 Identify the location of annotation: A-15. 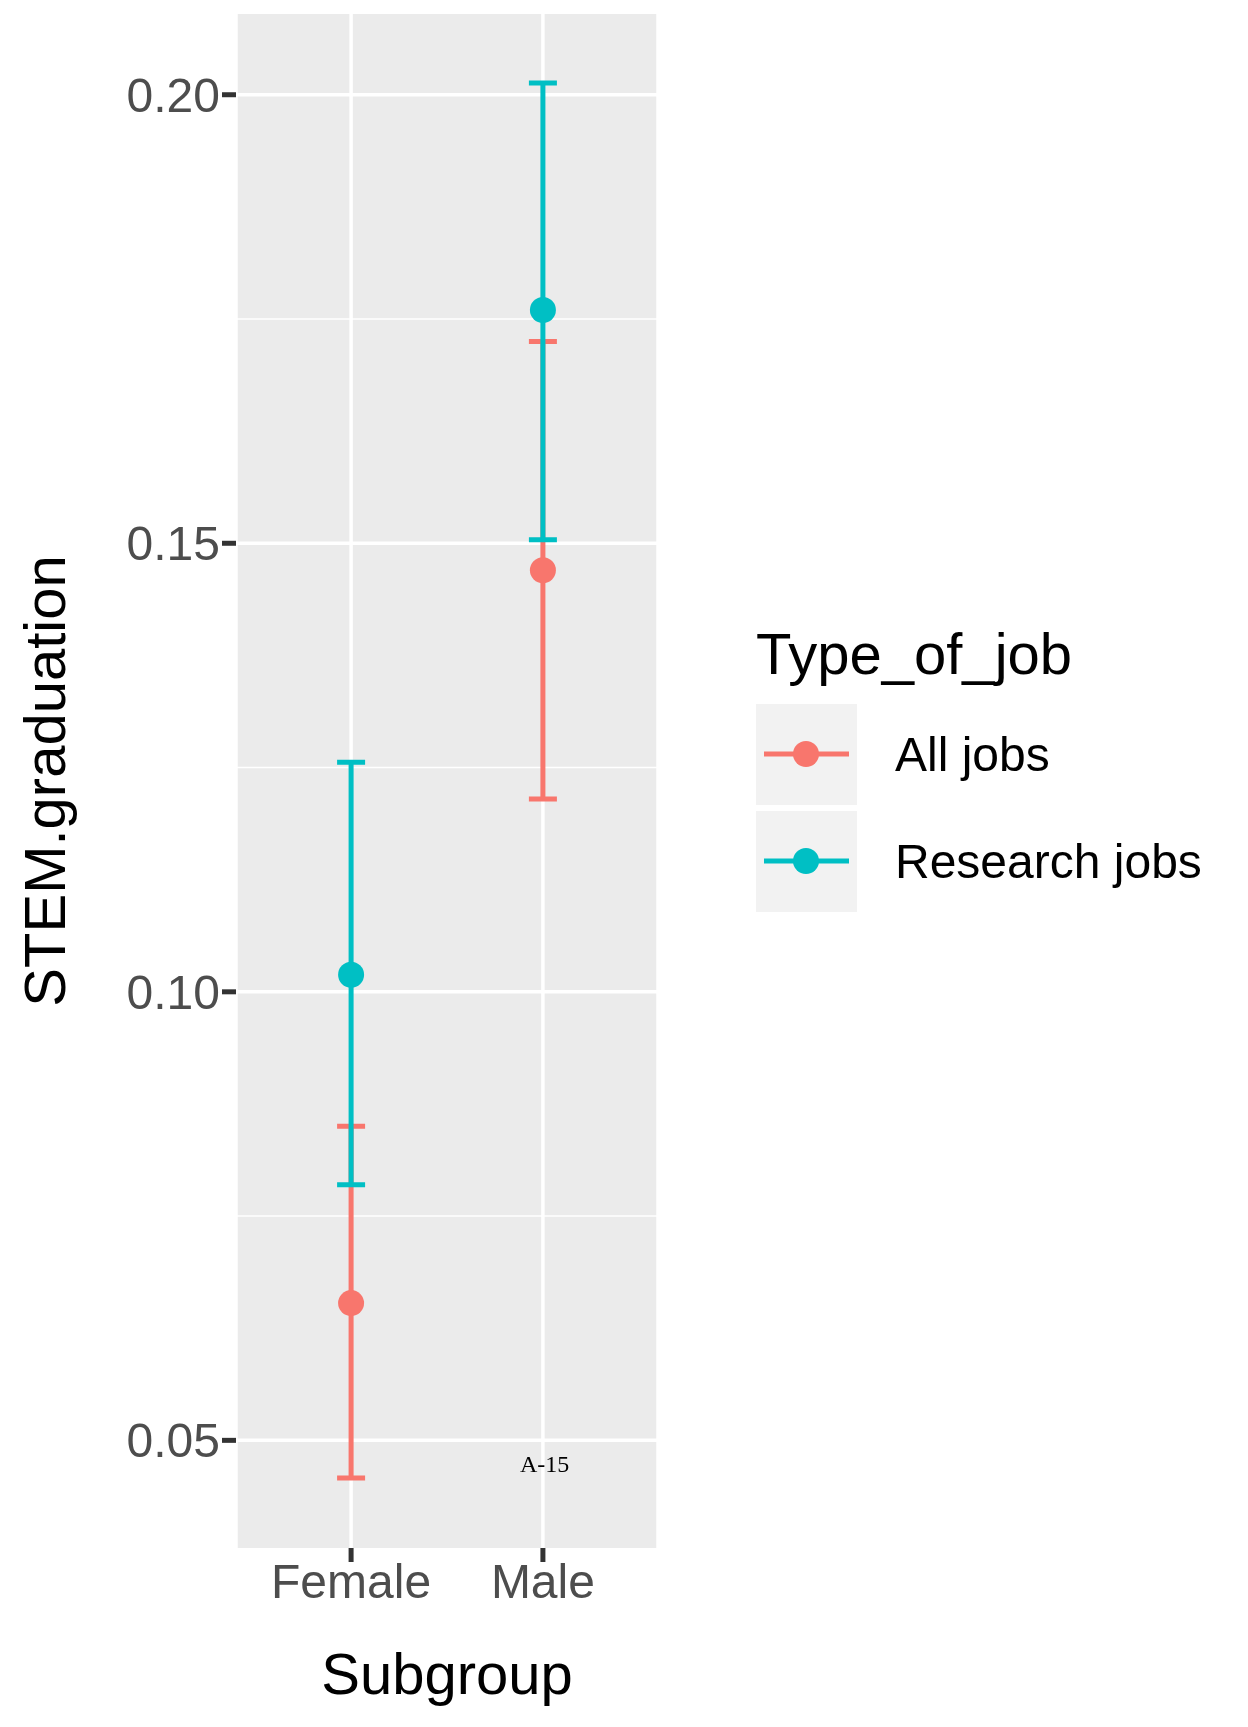
(545, 1464).